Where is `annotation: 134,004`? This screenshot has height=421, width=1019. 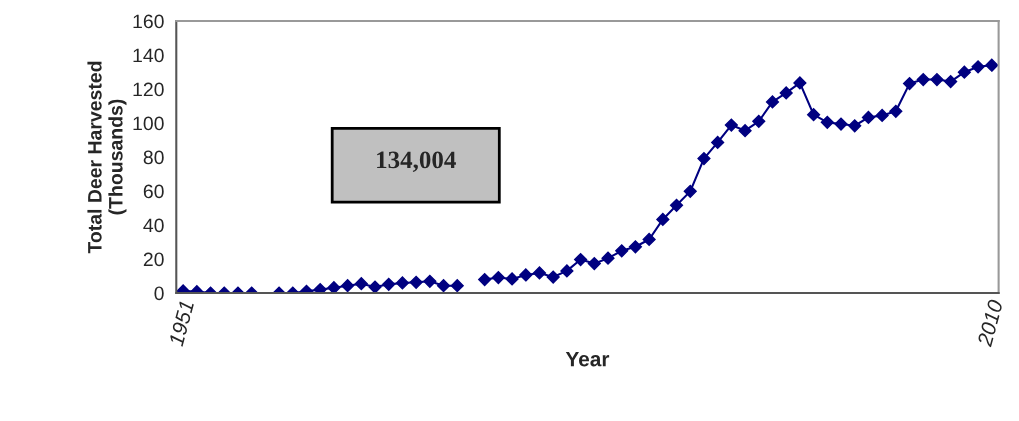 annotation: 134,004 is located at coordinates (416, 161).